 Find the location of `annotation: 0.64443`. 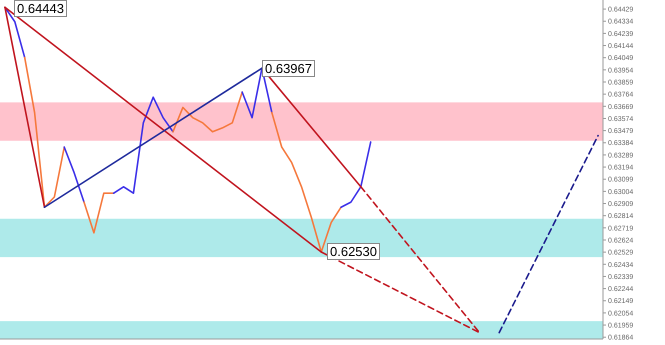

annotation: 0.64443 is located at coordinates (40, 8).